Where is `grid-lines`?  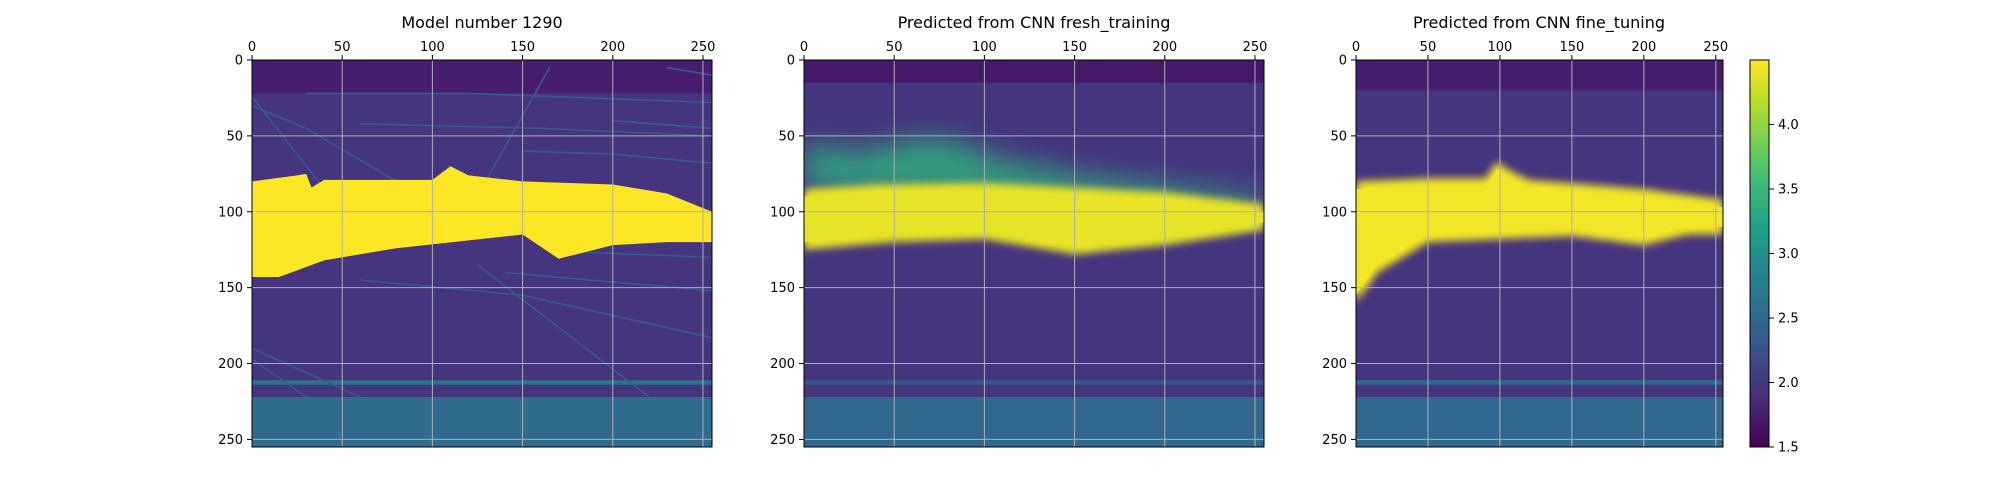 grid-lines is located at coordinates (1539, 253).